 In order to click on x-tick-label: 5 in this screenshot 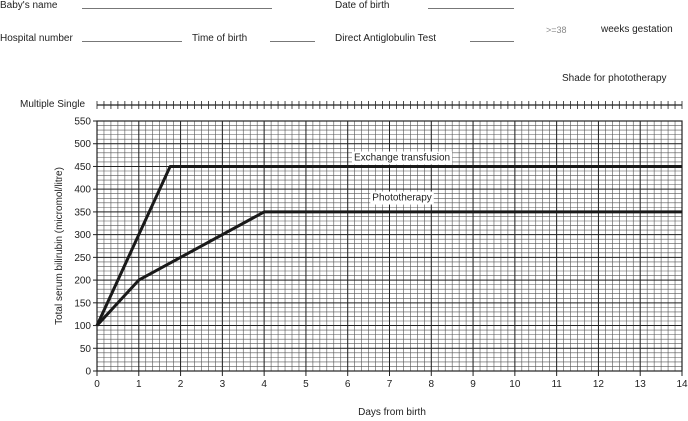, I will do `click(306, 384)`.